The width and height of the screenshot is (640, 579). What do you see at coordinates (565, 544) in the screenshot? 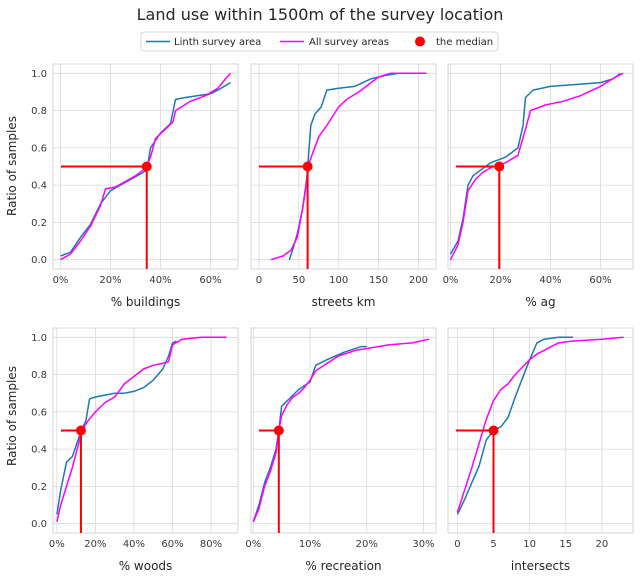
I see `x-tick-label: 15` at bounding box center [565, 544].